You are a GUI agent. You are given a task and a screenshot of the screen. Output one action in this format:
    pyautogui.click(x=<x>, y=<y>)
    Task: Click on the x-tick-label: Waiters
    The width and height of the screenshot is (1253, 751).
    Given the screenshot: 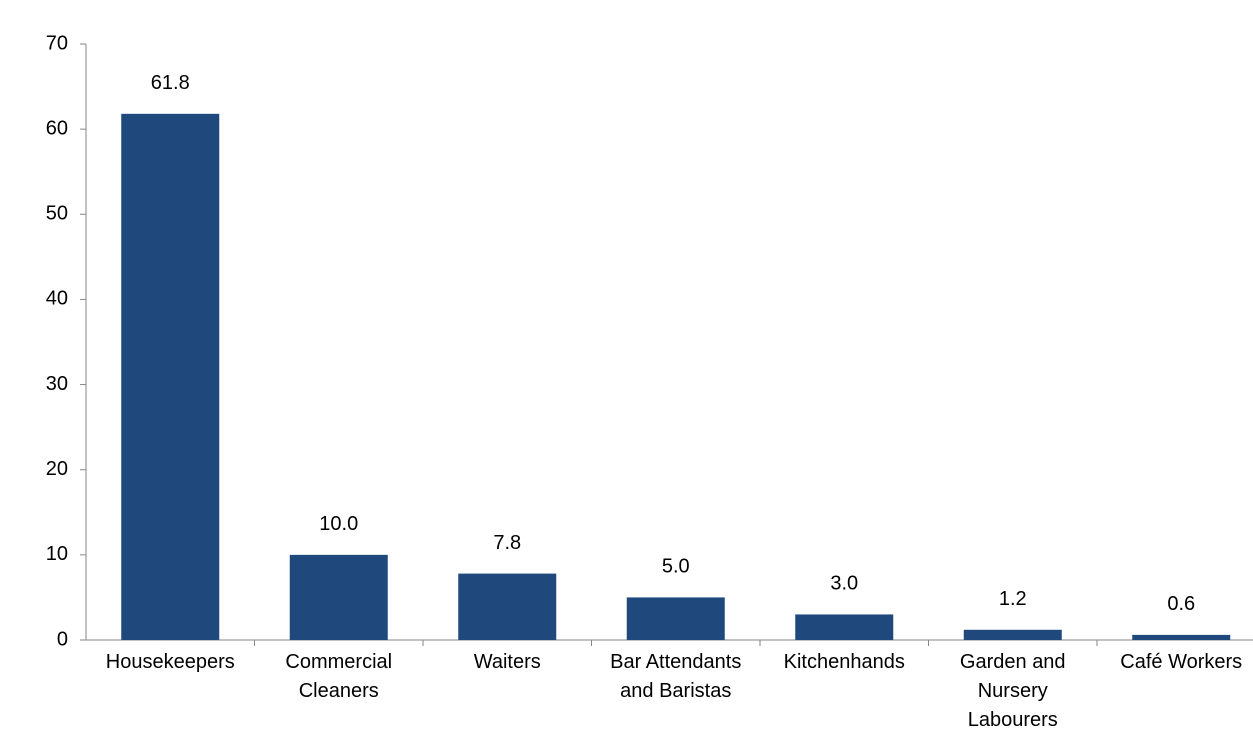 What is the action you would take?
    pyautogui.click(x=507, y=662)
    